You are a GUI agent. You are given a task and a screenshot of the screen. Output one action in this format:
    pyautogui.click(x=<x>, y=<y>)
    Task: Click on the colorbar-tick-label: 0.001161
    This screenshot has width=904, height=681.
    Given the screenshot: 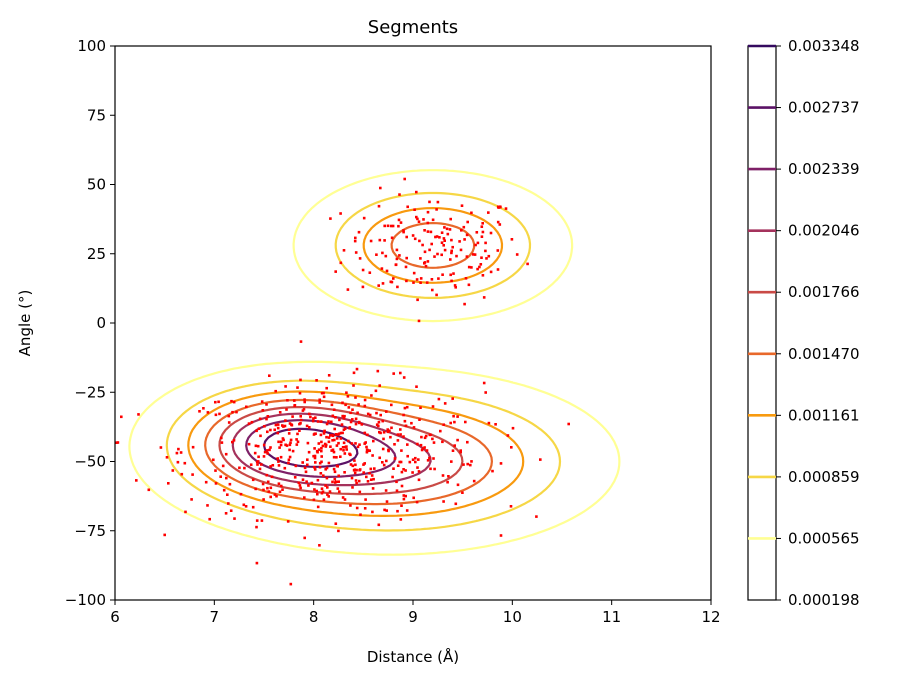 What is the action you would take?
    pyautogui.click(x=824, y=415)
    